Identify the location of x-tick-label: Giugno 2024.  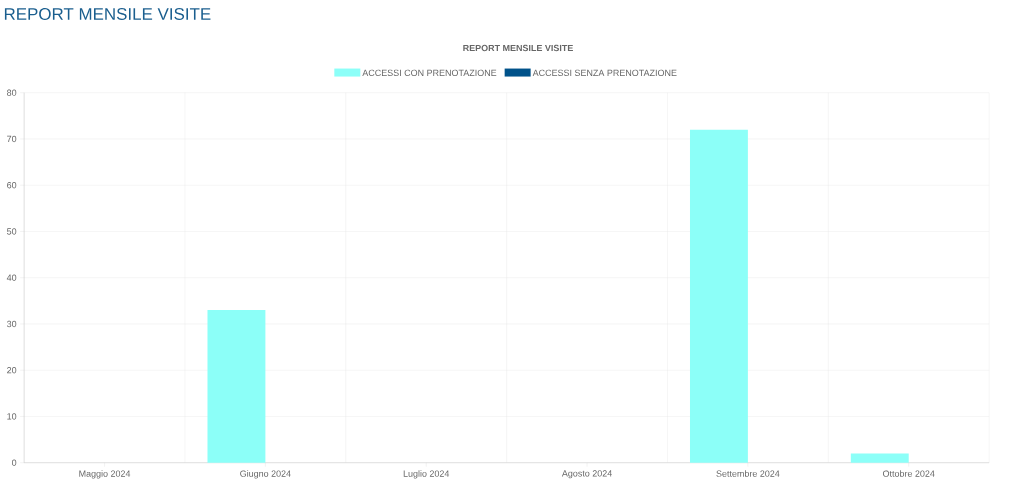
(265, 474).